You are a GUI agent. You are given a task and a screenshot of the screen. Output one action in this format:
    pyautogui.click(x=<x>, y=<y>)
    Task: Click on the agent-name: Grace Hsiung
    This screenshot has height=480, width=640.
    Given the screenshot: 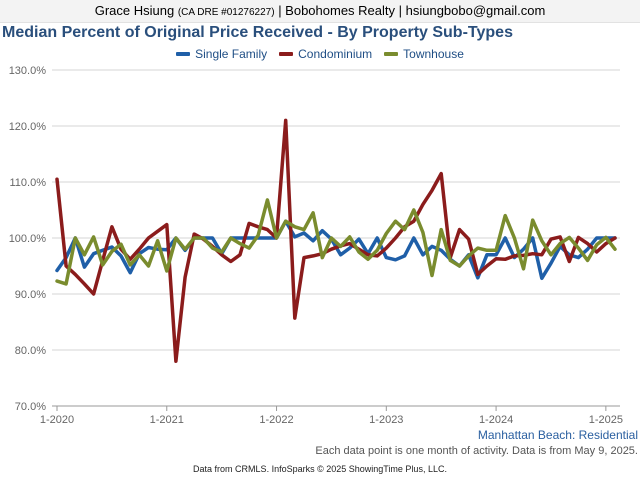 What is the action you would take?
    pyautogui.click(x=134, y=10)
    